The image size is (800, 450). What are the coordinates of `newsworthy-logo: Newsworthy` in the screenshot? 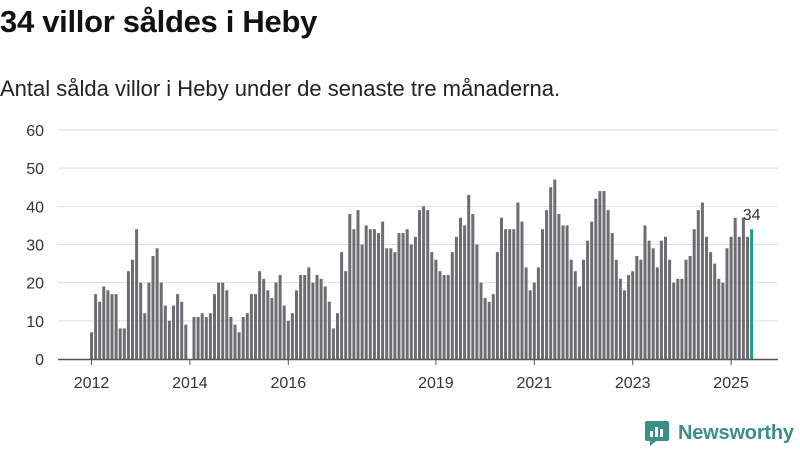 It's located at (719, 433).